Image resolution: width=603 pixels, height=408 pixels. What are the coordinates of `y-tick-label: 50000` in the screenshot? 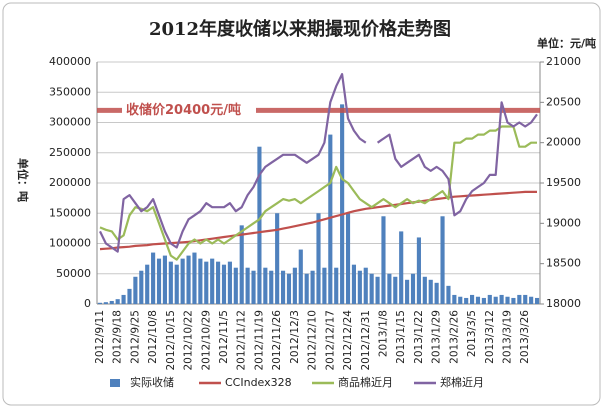 It's located at (73, 273).